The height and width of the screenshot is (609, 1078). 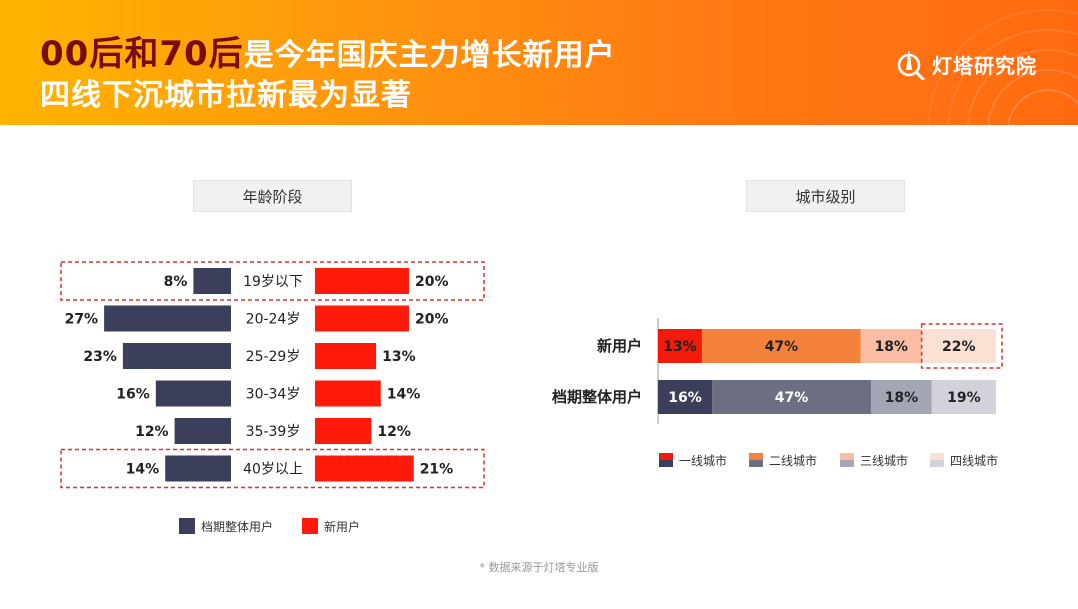 What do you see at coordinates (187, 526) in the screenshot?
I see `legend-swatch-overall` at bounding box center [187, 526].